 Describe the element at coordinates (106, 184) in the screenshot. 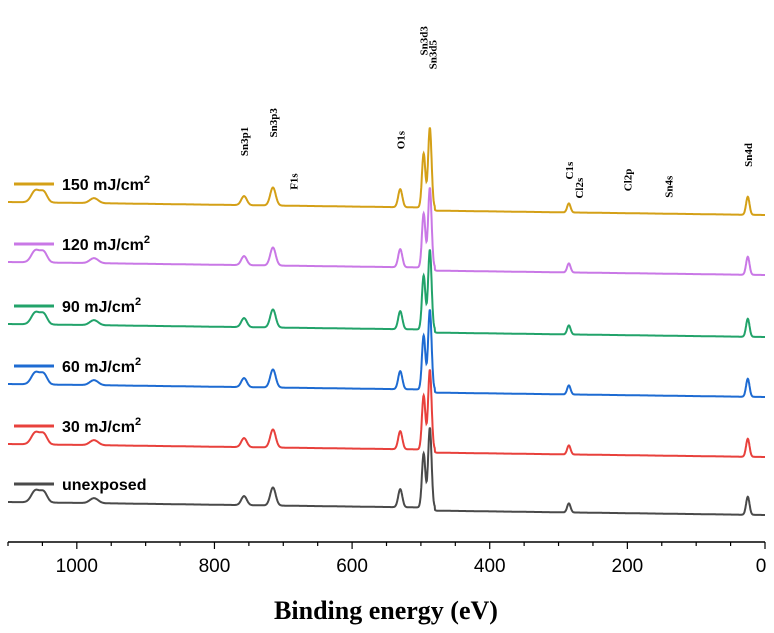

I see `legend-label-5: 150 mJ/cm2` at that location.